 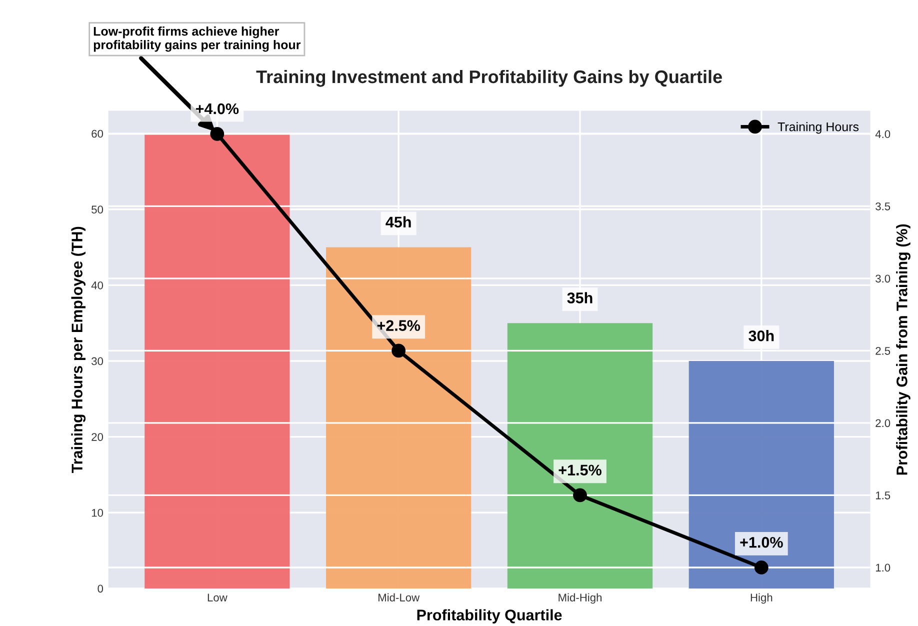 What do you see at coordinates (761, 336) in the screenshot?
I see `data-label: 30h` at bounding box center [761, 336].